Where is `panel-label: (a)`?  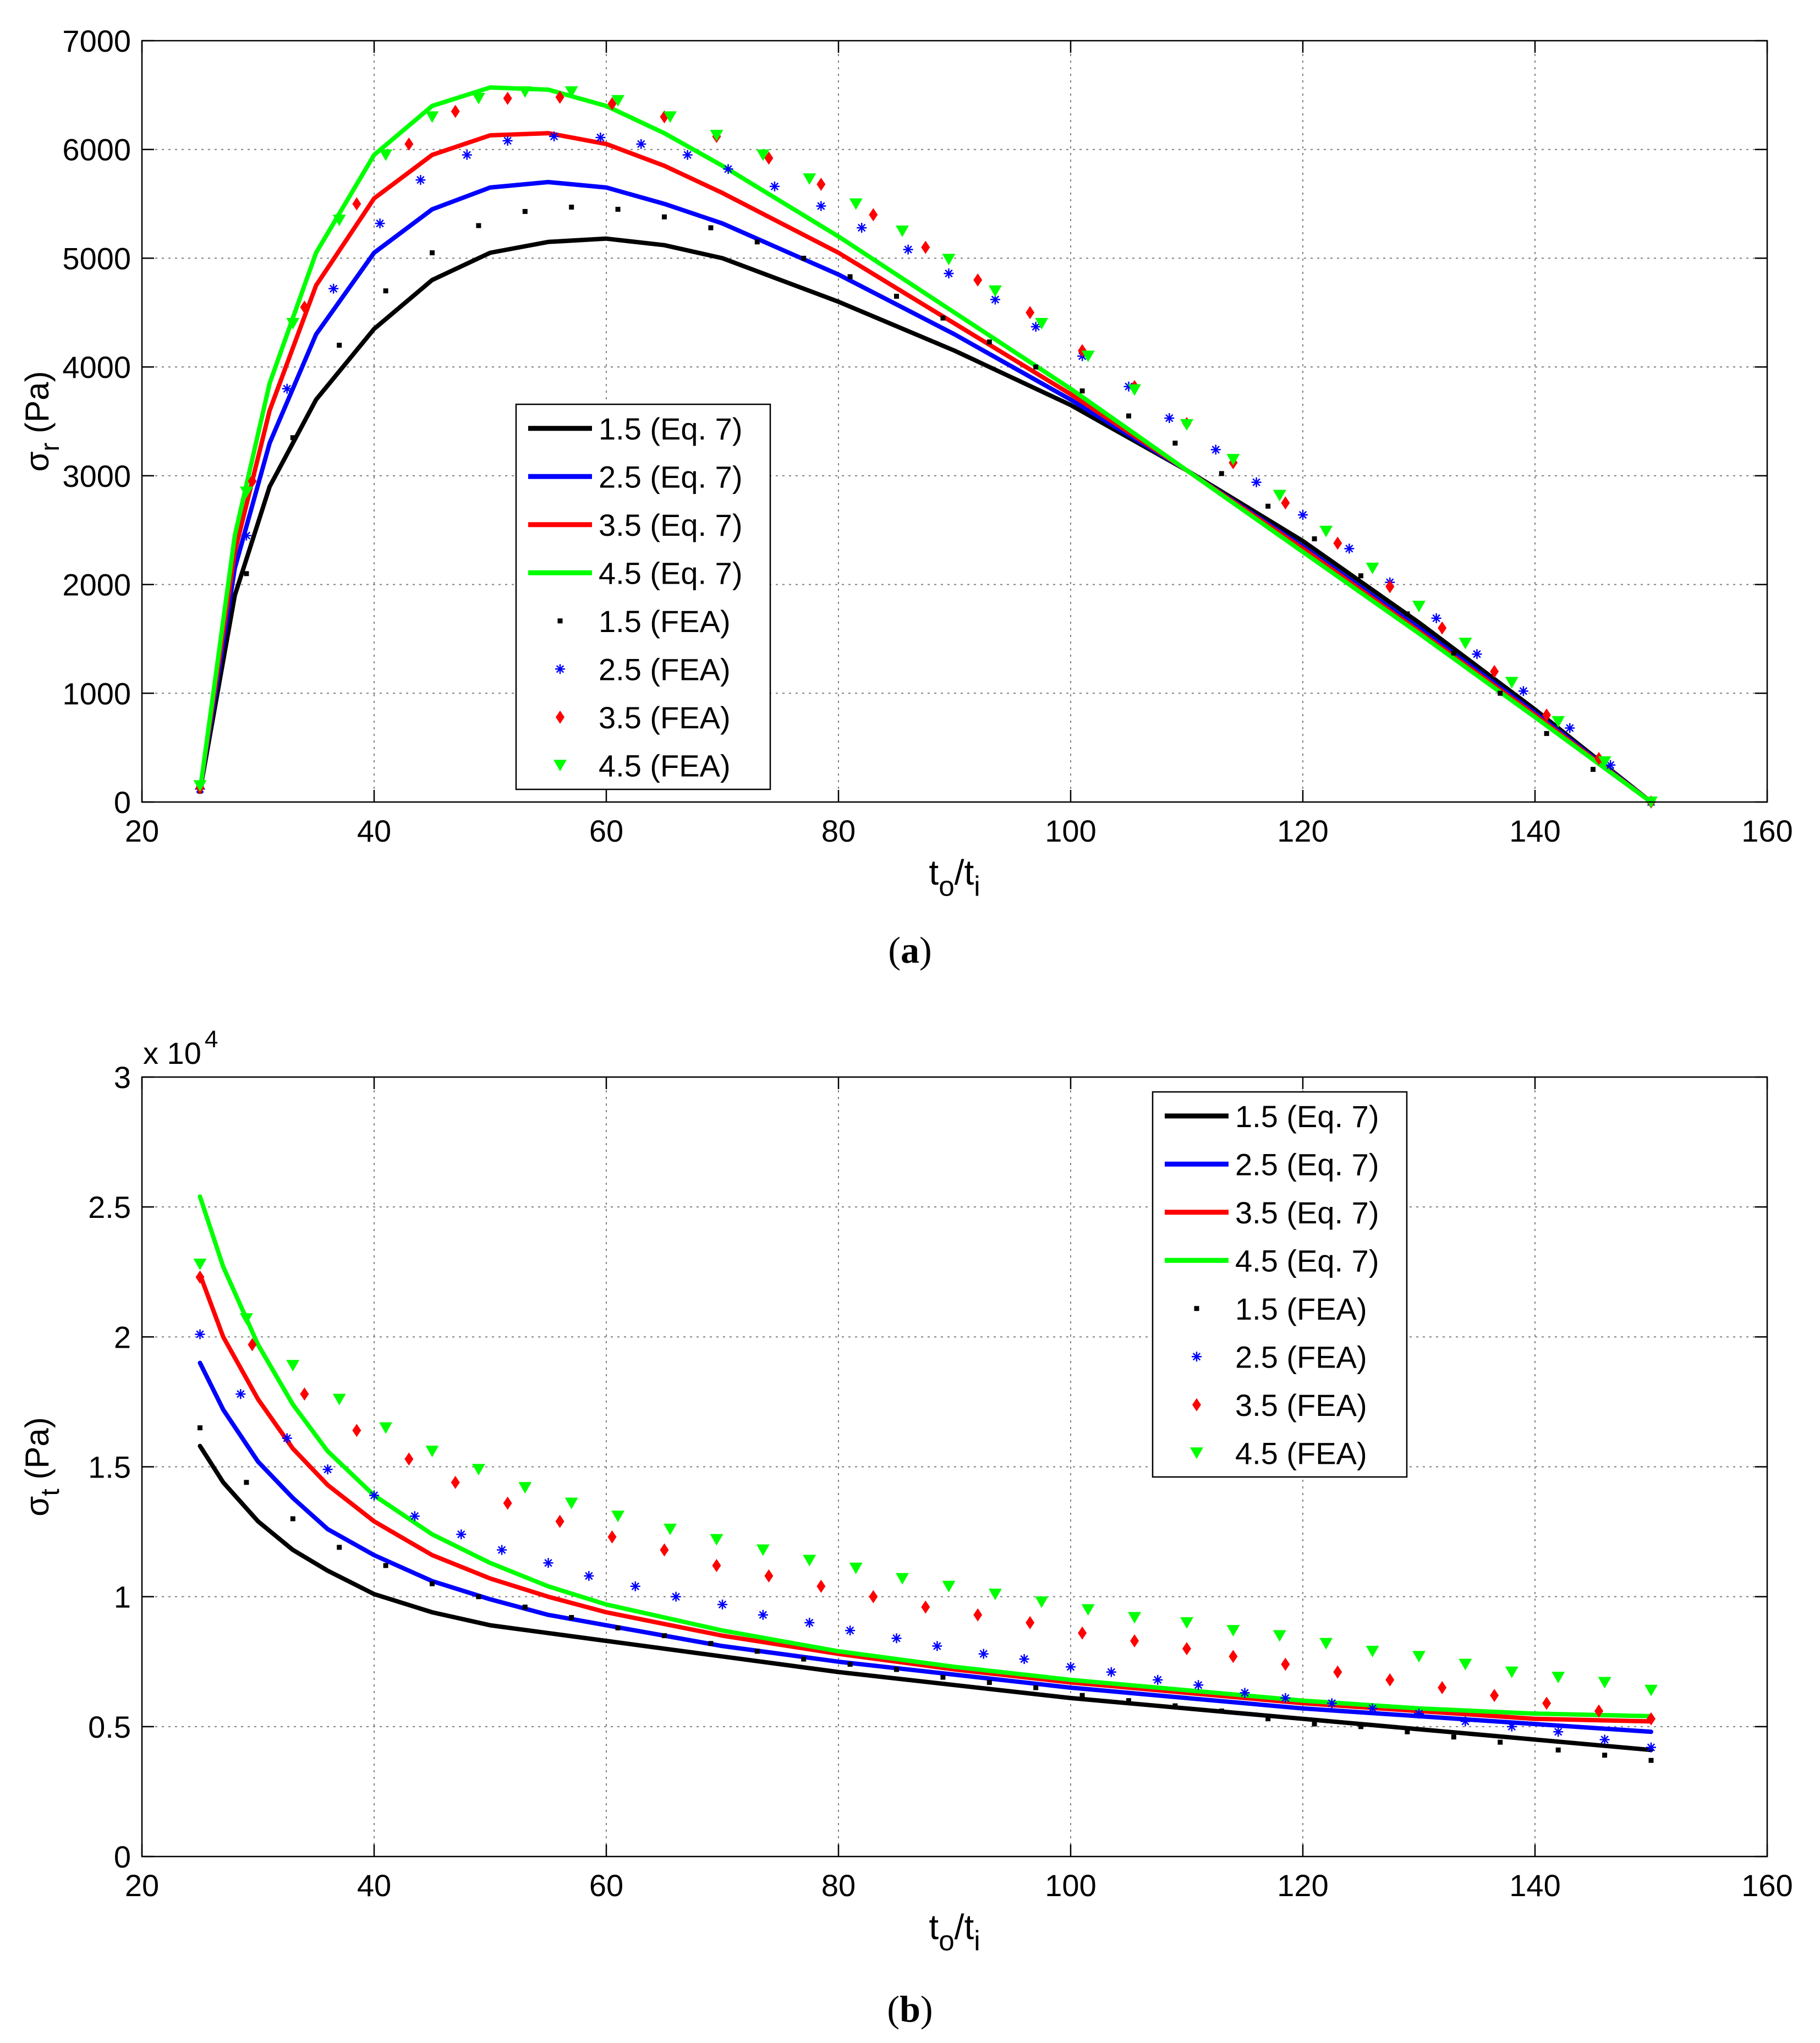
panel-label: (a) is located at coordinates (909, 950).